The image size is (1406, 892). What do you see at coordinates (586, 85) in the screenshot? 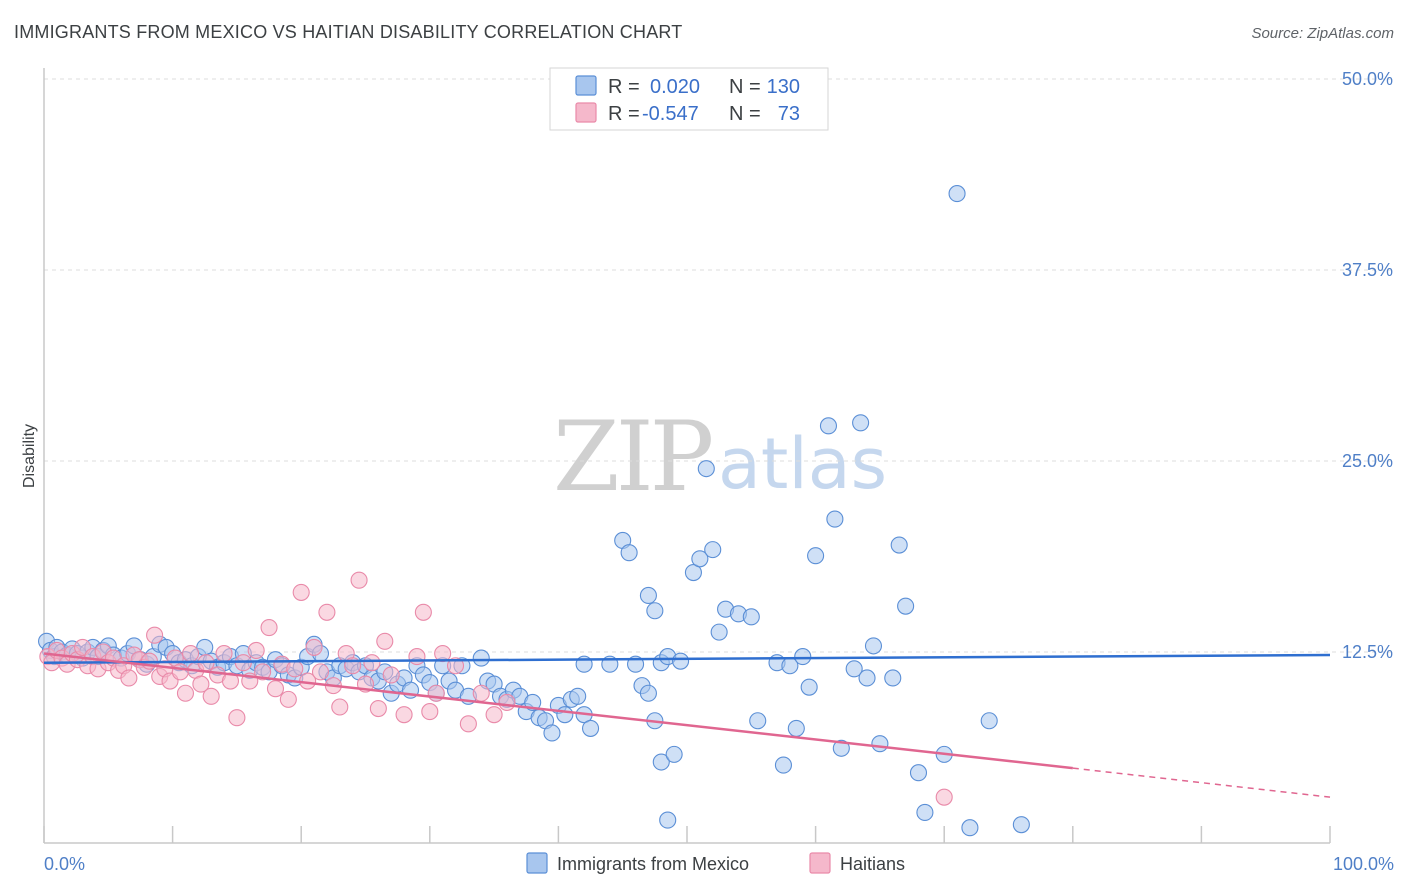
I see `legend-swatch-blue` at bounding box center [586, 85].